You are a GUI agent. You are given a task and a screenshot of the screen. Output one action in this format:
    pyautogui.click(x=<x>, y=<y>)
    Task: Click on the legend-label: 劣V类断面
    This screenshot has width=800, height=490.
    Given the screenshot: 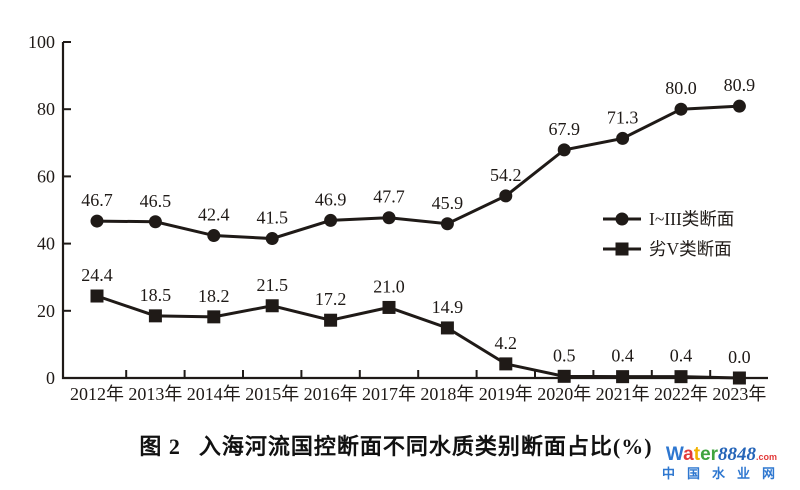 What is the action you would take?
    pyautogui.click(x=690, y=249)
    